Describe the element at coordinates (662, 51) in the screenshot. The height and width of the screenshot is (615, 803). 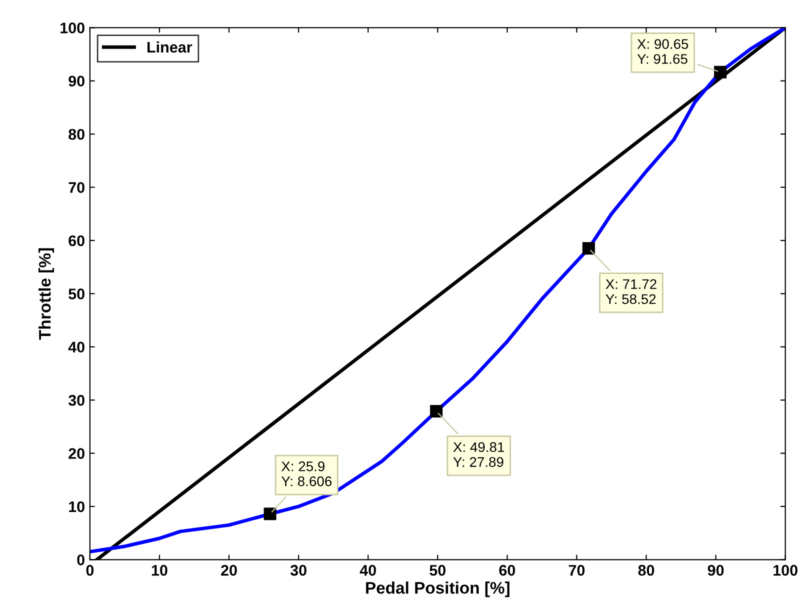
I see `annotation: X: 90.65 Y: 91.65` at that location.